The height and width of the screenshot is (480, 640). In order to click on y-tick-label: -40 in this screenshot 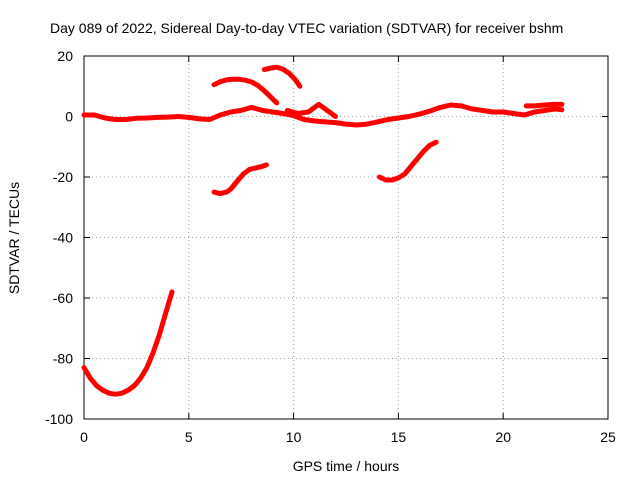, I will do `click(63, 238)`.